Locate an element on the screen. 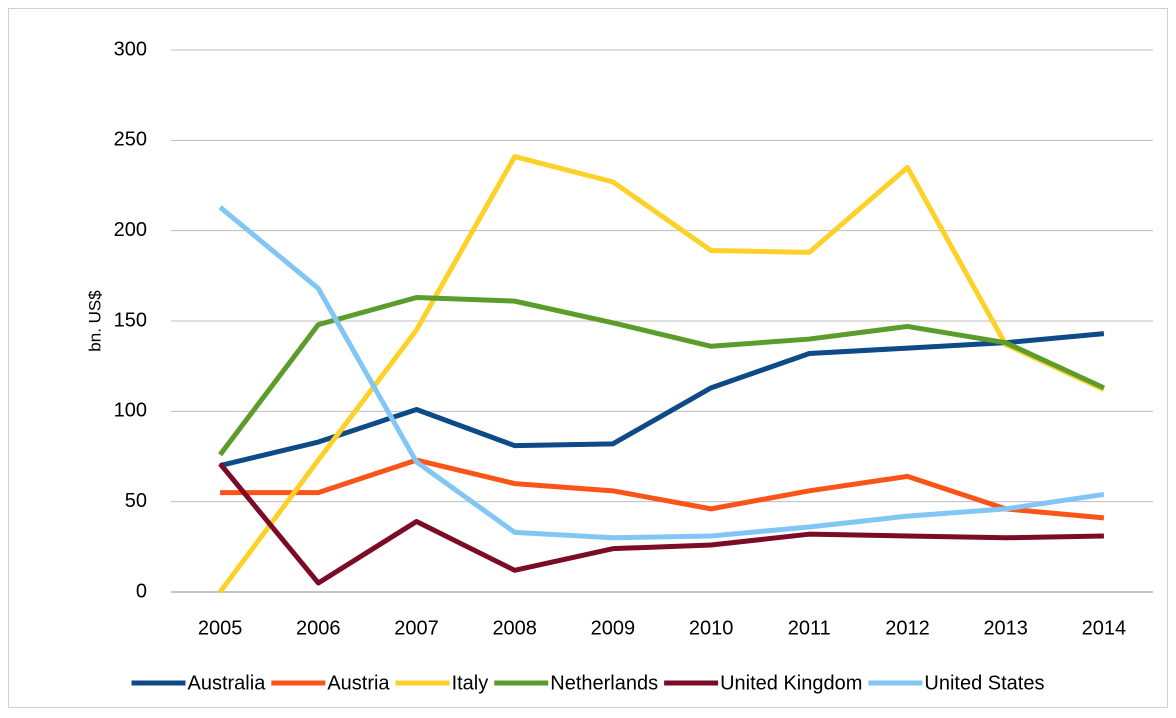 The image size is (1176, 718). x-tick-label: 2011 is located at coordinates (809, 628).